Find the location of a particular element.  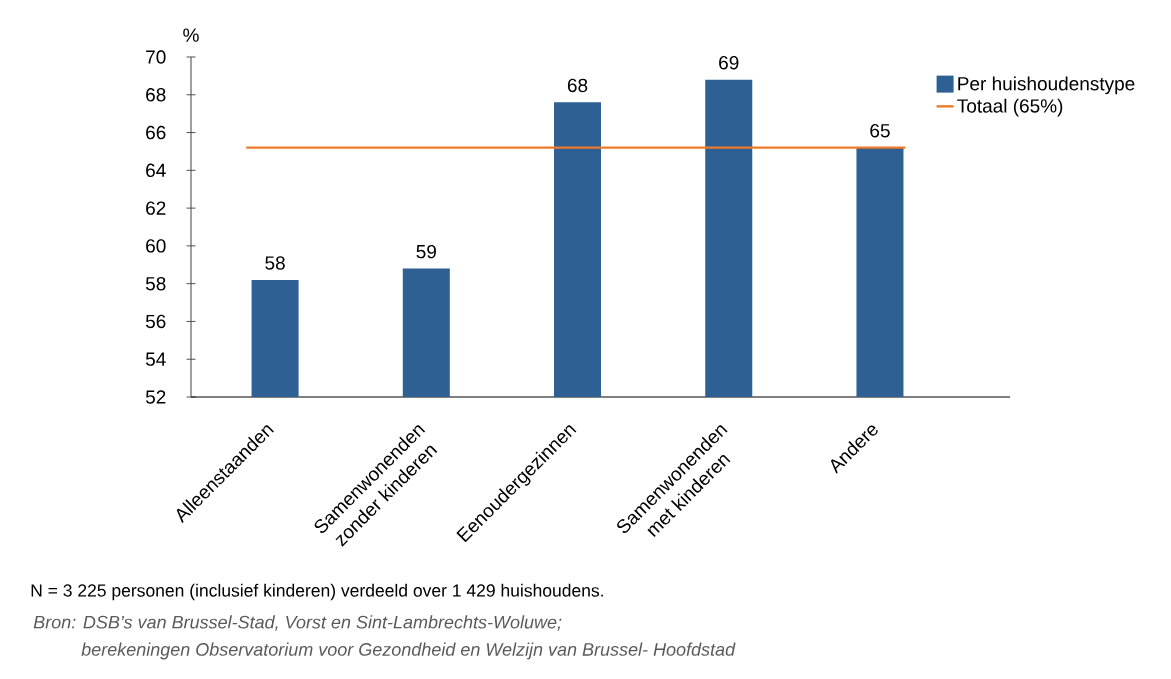

y-tick-label: 60 is located at coordinates (156, 246).